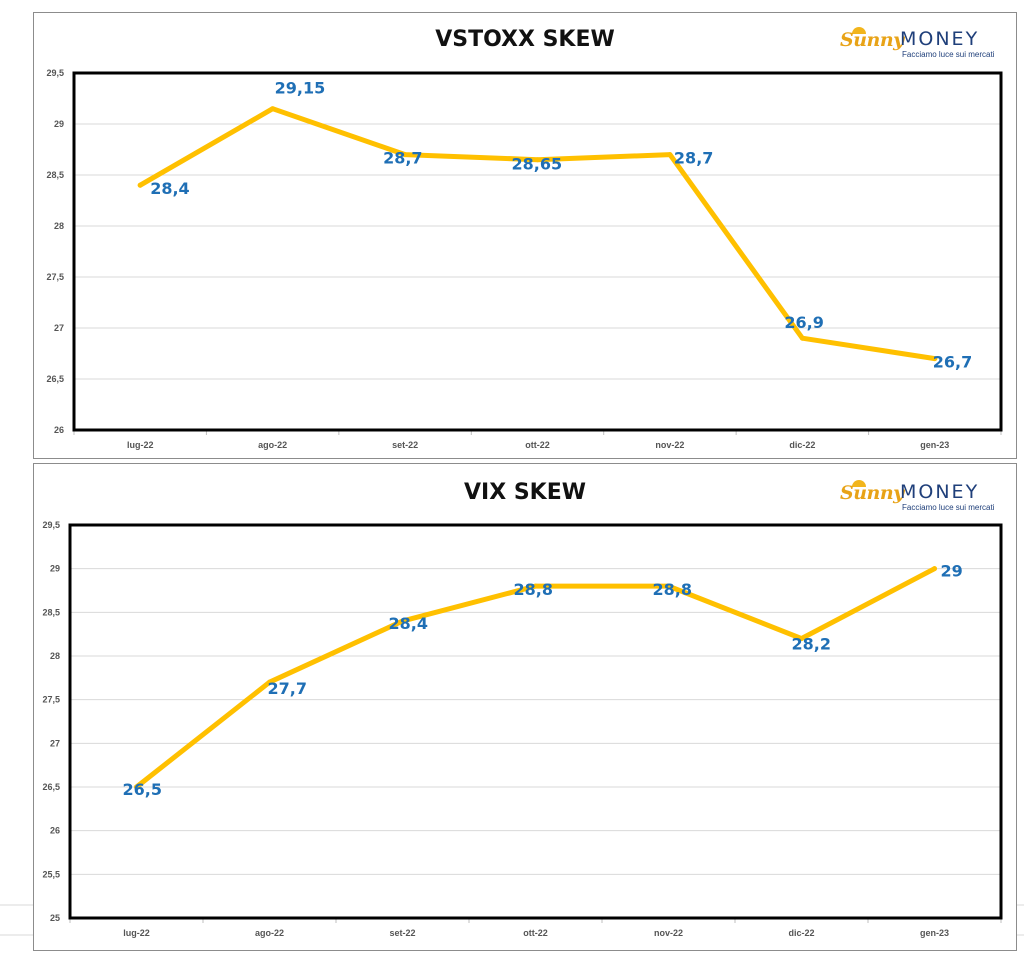  I want to click on data-label: 26,5, so click(142, 789).